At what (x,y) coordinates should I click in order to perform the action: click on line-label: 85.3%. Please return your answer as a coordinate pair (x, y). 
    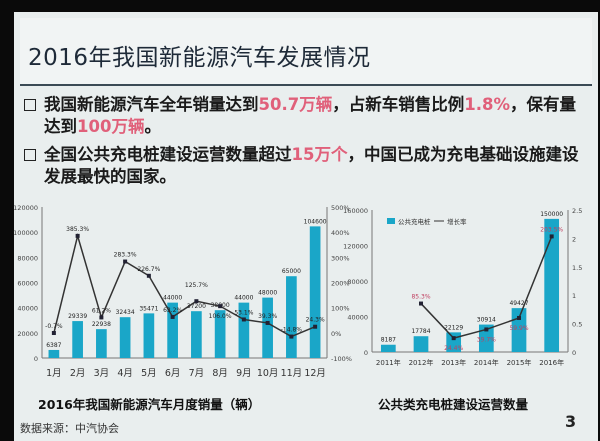
    Looking at the image, I should click on (420, 297).